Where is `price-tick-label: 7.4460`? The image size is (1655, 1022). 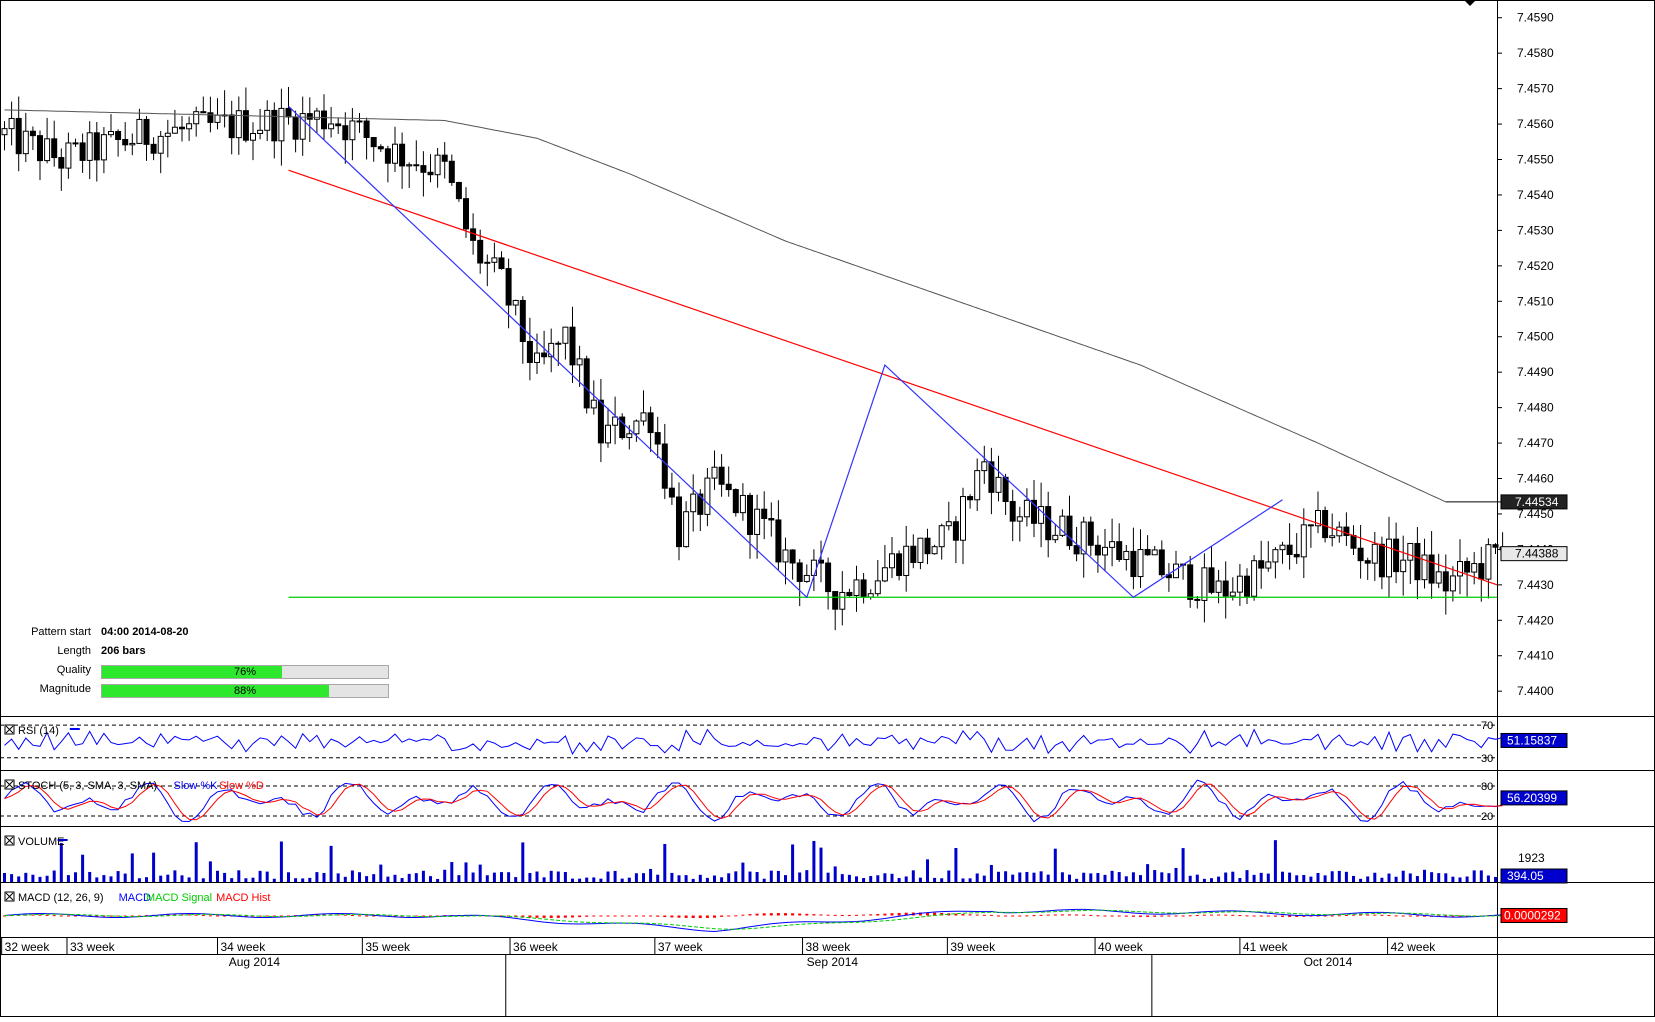 price-tick-label: 7.4460 is located at coordinates (1535, 479).